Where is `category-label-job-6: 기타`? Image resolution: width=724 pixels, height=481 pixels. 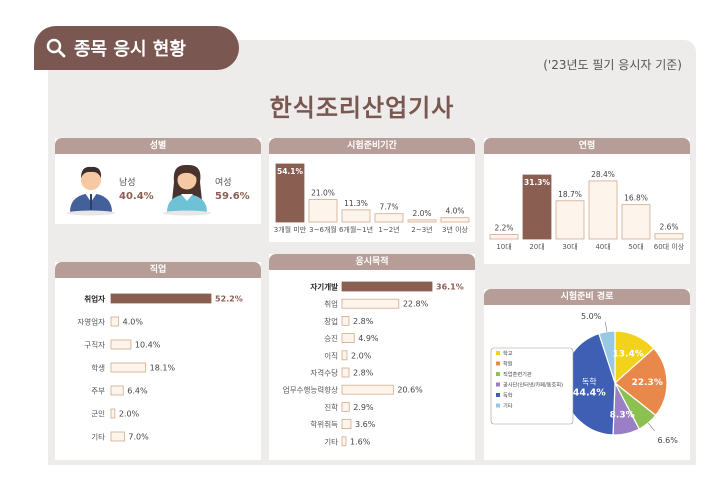 category-label-job-6: 기타 is located at coordinates (98, 437).